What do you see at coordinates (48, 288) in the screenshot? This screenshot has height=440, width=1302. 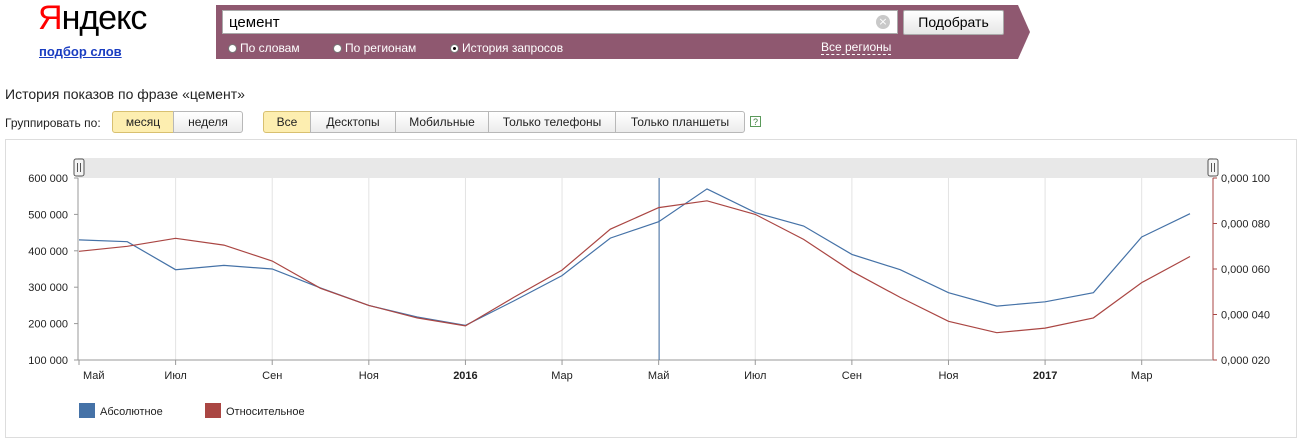 I see `y-left-tick-label: 300 000` at bounding box center [48, 288].